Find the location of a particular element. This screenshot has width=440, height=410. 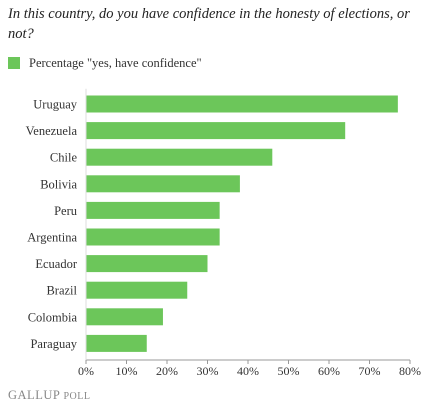

legend-swatch is located at coordinates (14, 63).